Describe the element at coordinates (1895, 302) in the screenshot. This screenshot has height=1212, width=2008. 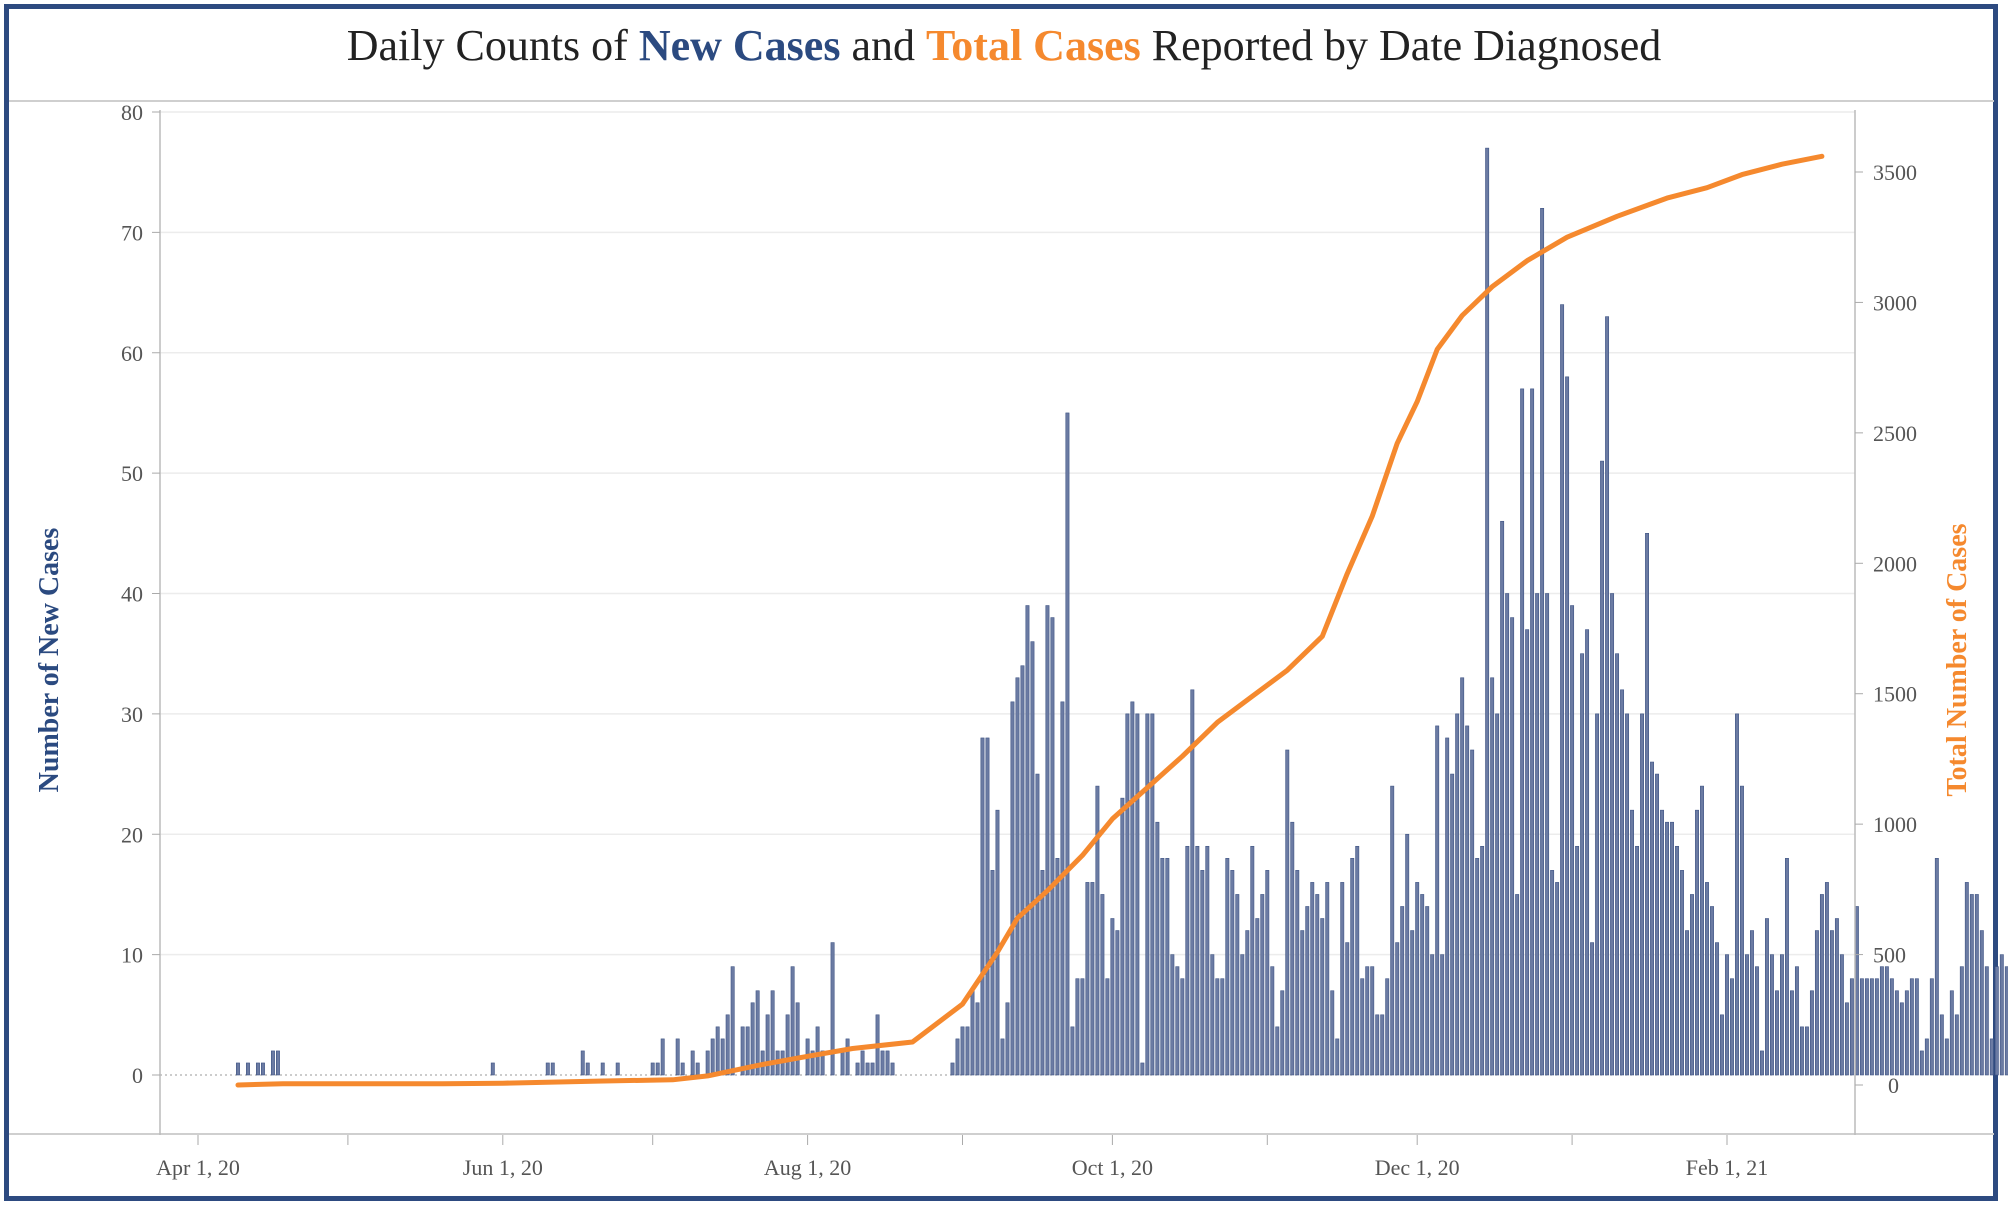
I see `y-tick-label-right: 3000` at that location.